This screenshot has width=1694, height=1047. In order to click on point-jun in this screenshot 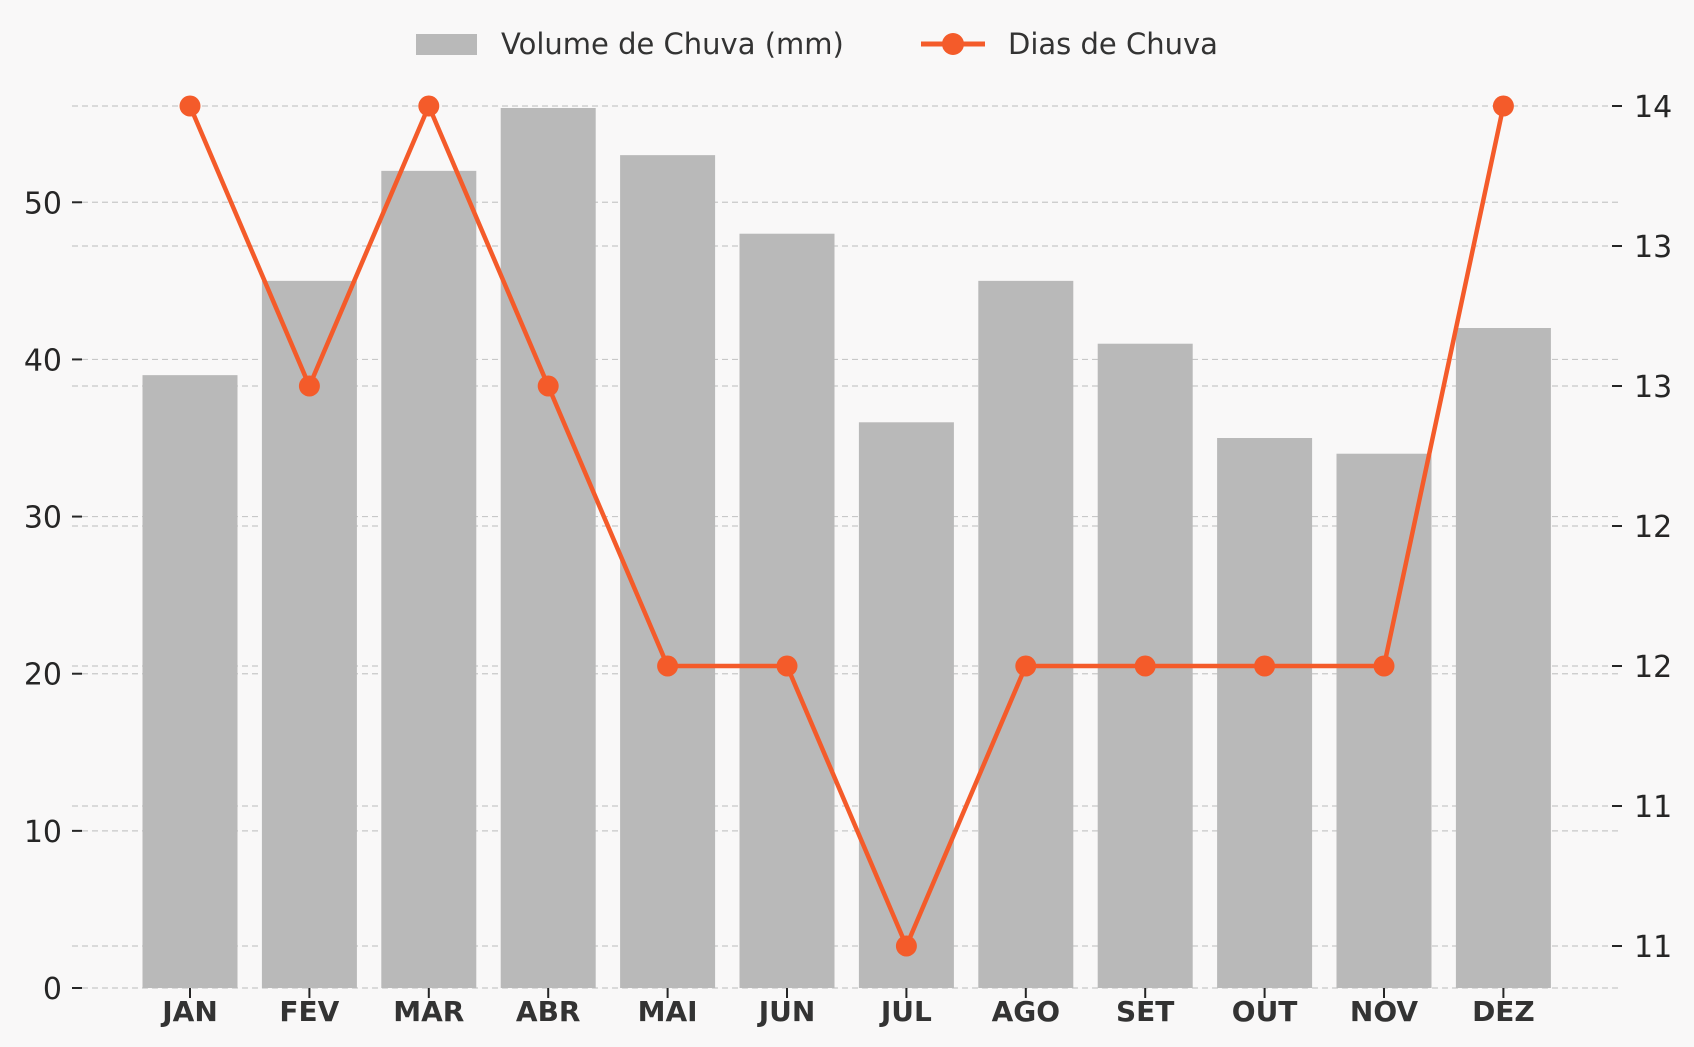, I will do `click(787, 666)`.